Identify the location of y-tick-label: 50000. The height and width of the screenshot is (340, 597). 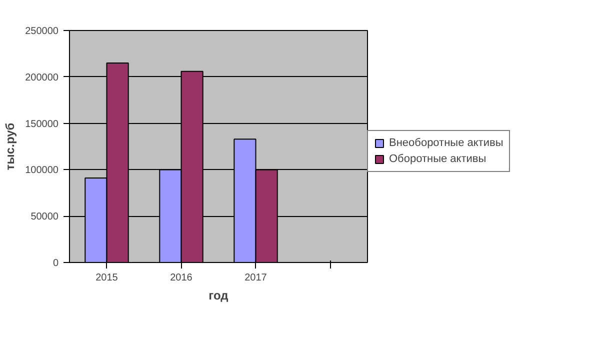
(44, 217).